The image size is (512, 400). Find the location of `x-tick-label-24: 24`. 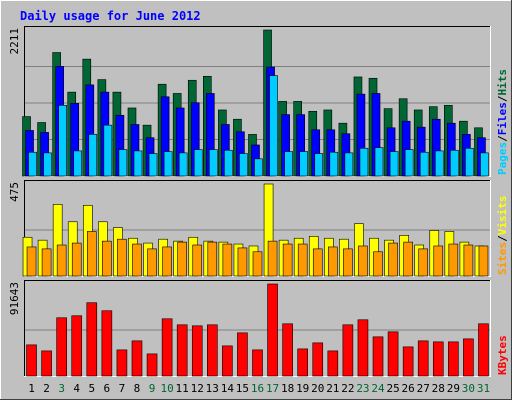

x-tick-label-24: 24 is located at coordinates (378, 388).